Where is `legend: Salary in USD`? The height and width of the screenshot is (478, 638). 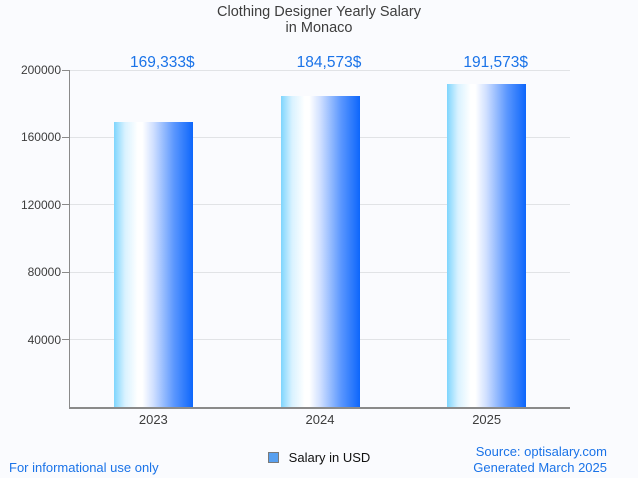 legend: Salary in USD is located at coordinates (319, 457).